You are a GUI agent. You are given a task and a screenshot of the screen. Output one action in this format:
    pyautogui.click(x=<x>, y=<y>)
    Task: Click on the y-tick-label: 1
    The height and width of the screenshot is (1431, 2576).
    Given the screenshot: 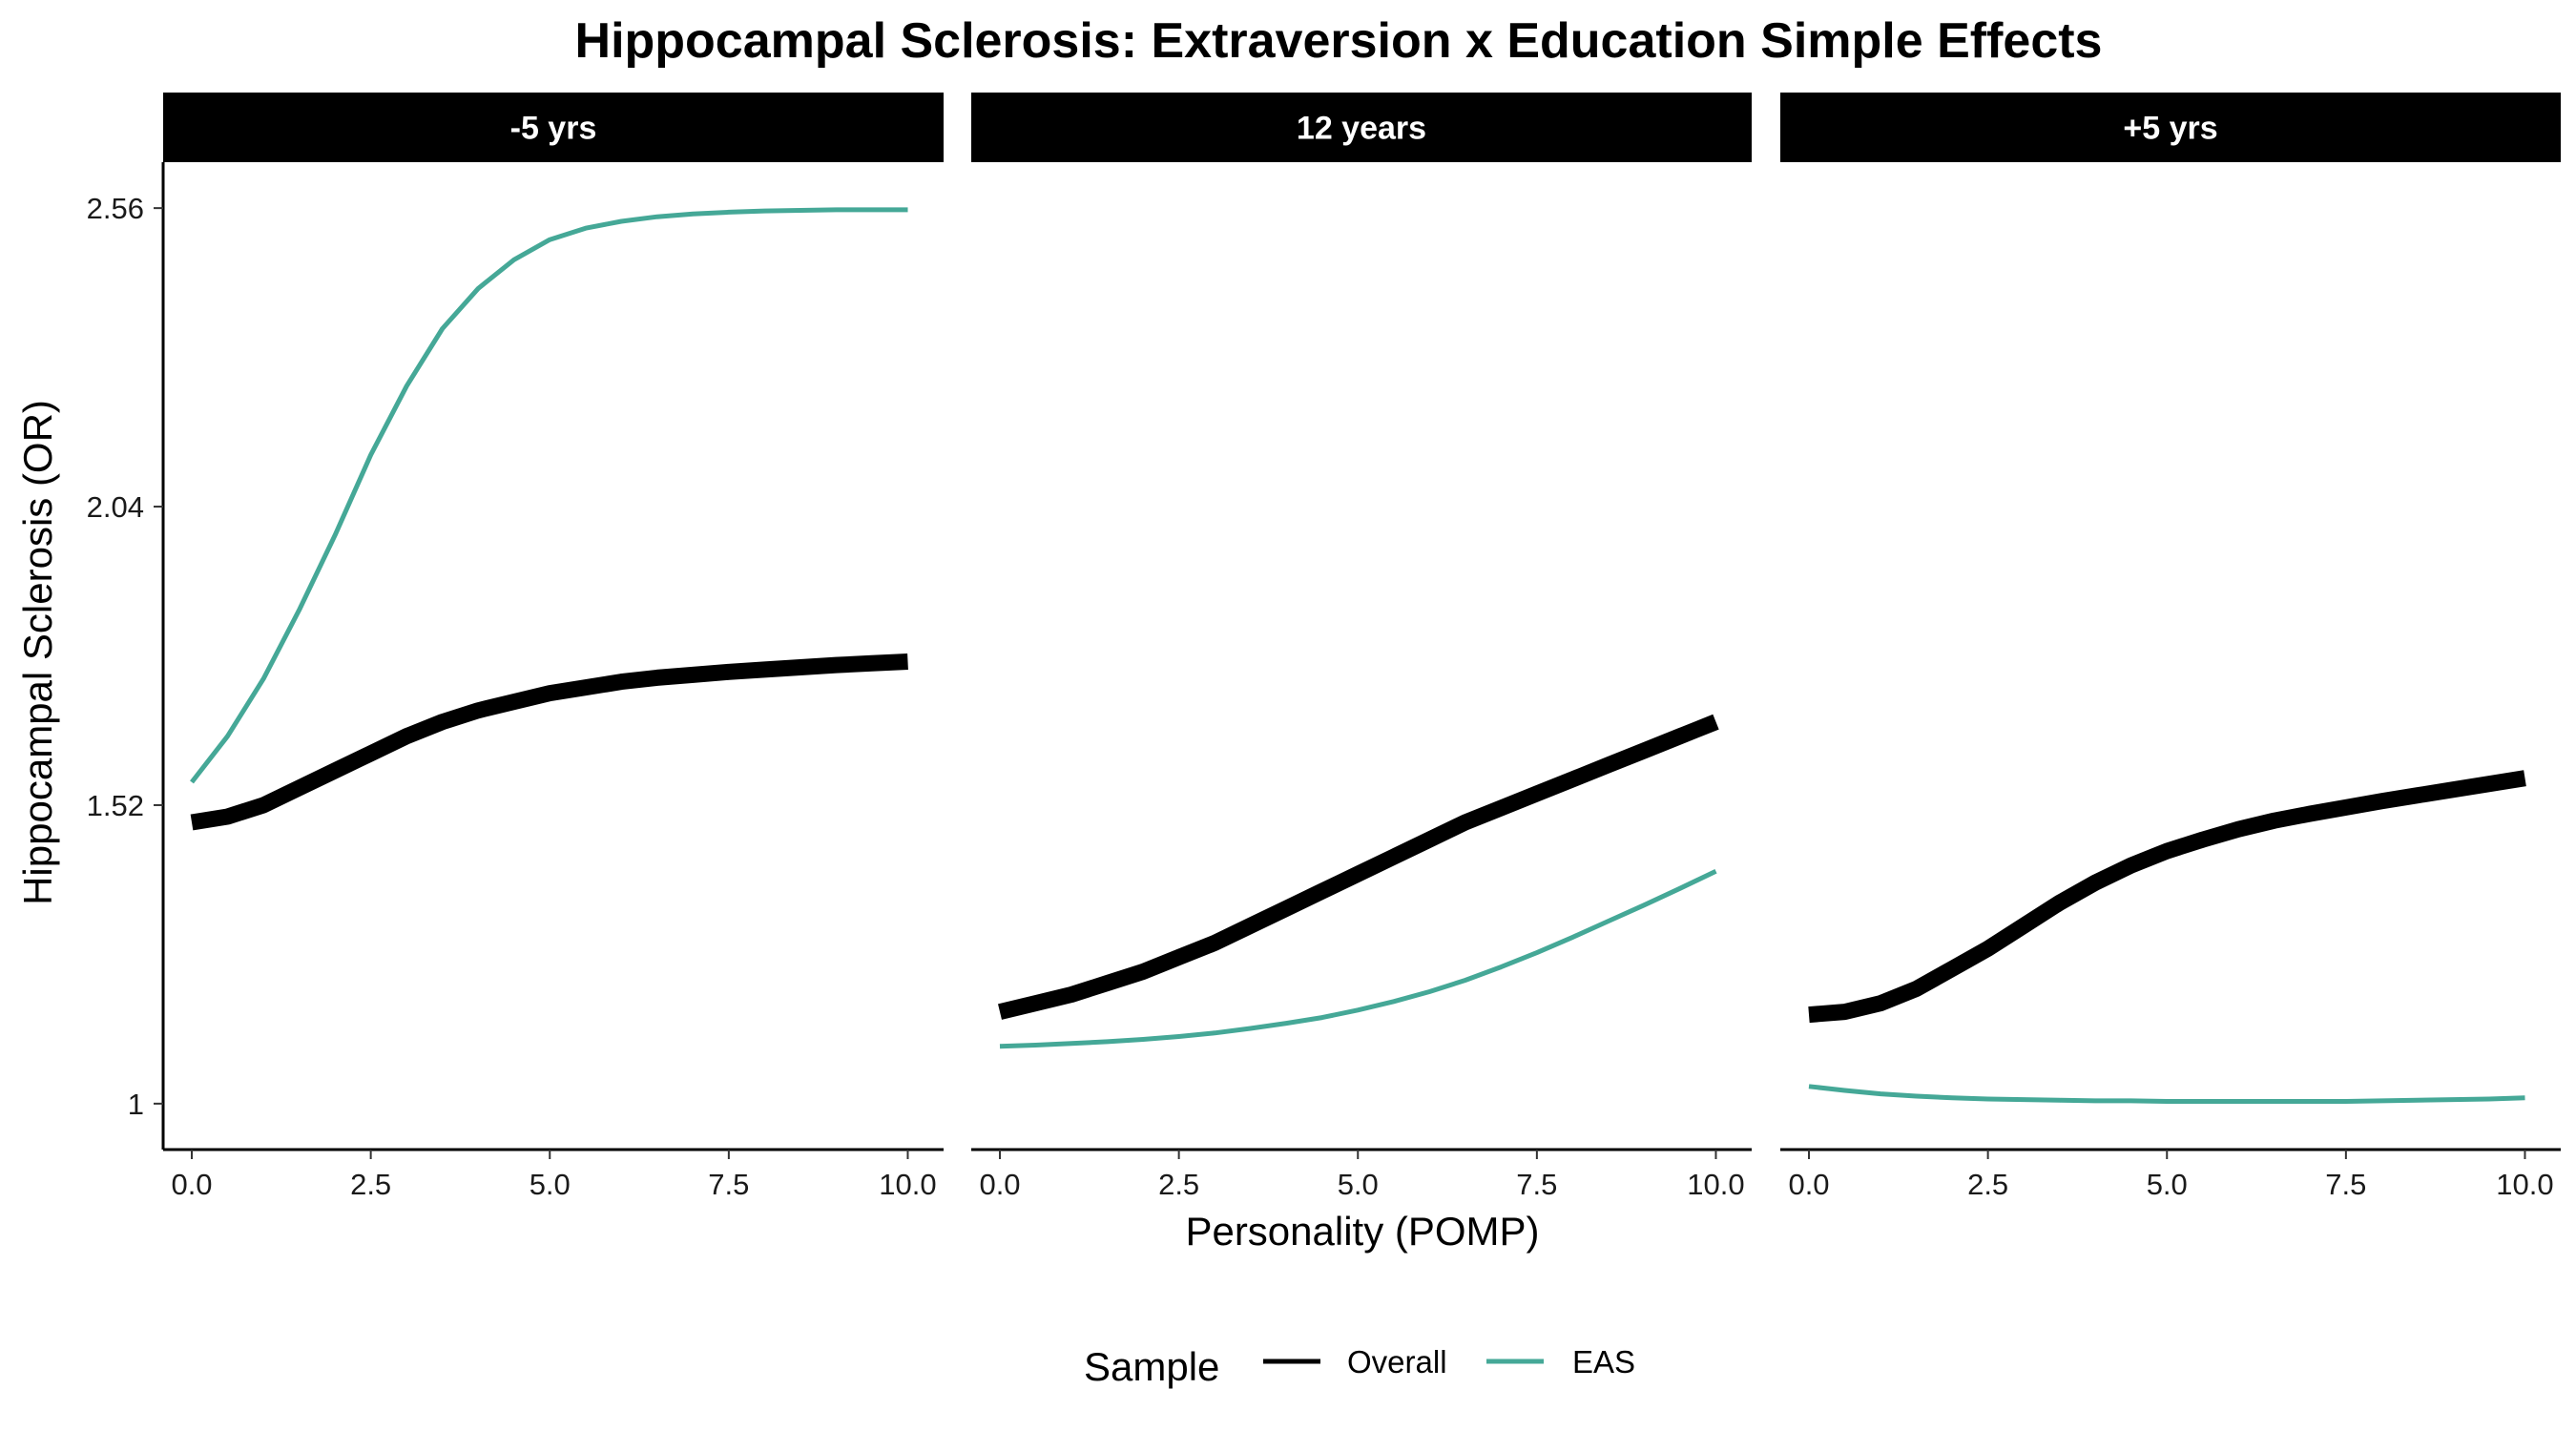 What is the action you would take?
    pyautogui.click(x=136, y=1104)
    